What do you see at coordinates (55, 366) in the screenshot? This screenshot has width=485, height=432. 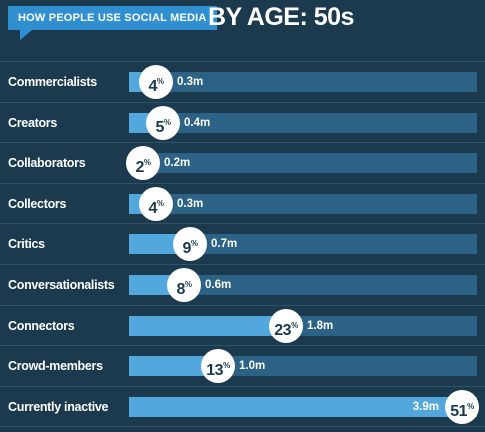 I see `category-label: Crowd-members` at bounding box center [55, 366].